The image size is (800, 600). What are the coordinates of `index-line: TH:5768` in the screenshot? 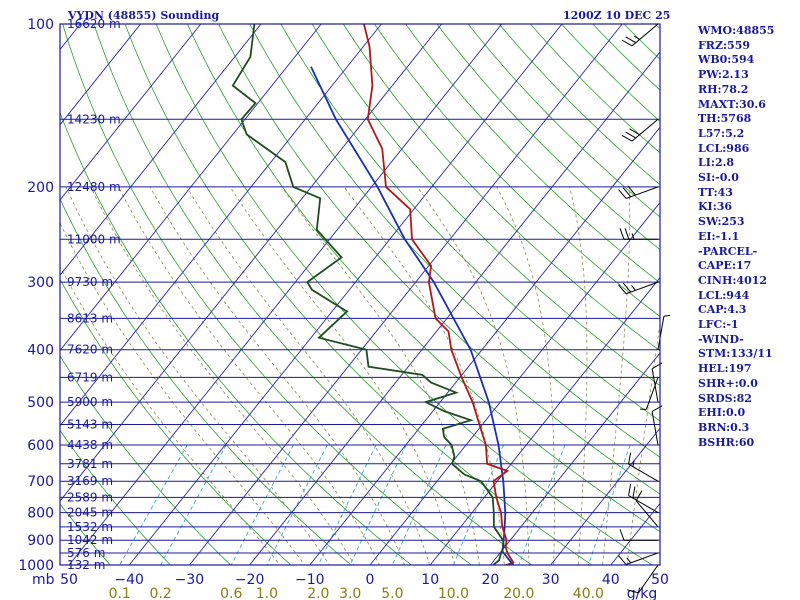 It's located at (725, 119).